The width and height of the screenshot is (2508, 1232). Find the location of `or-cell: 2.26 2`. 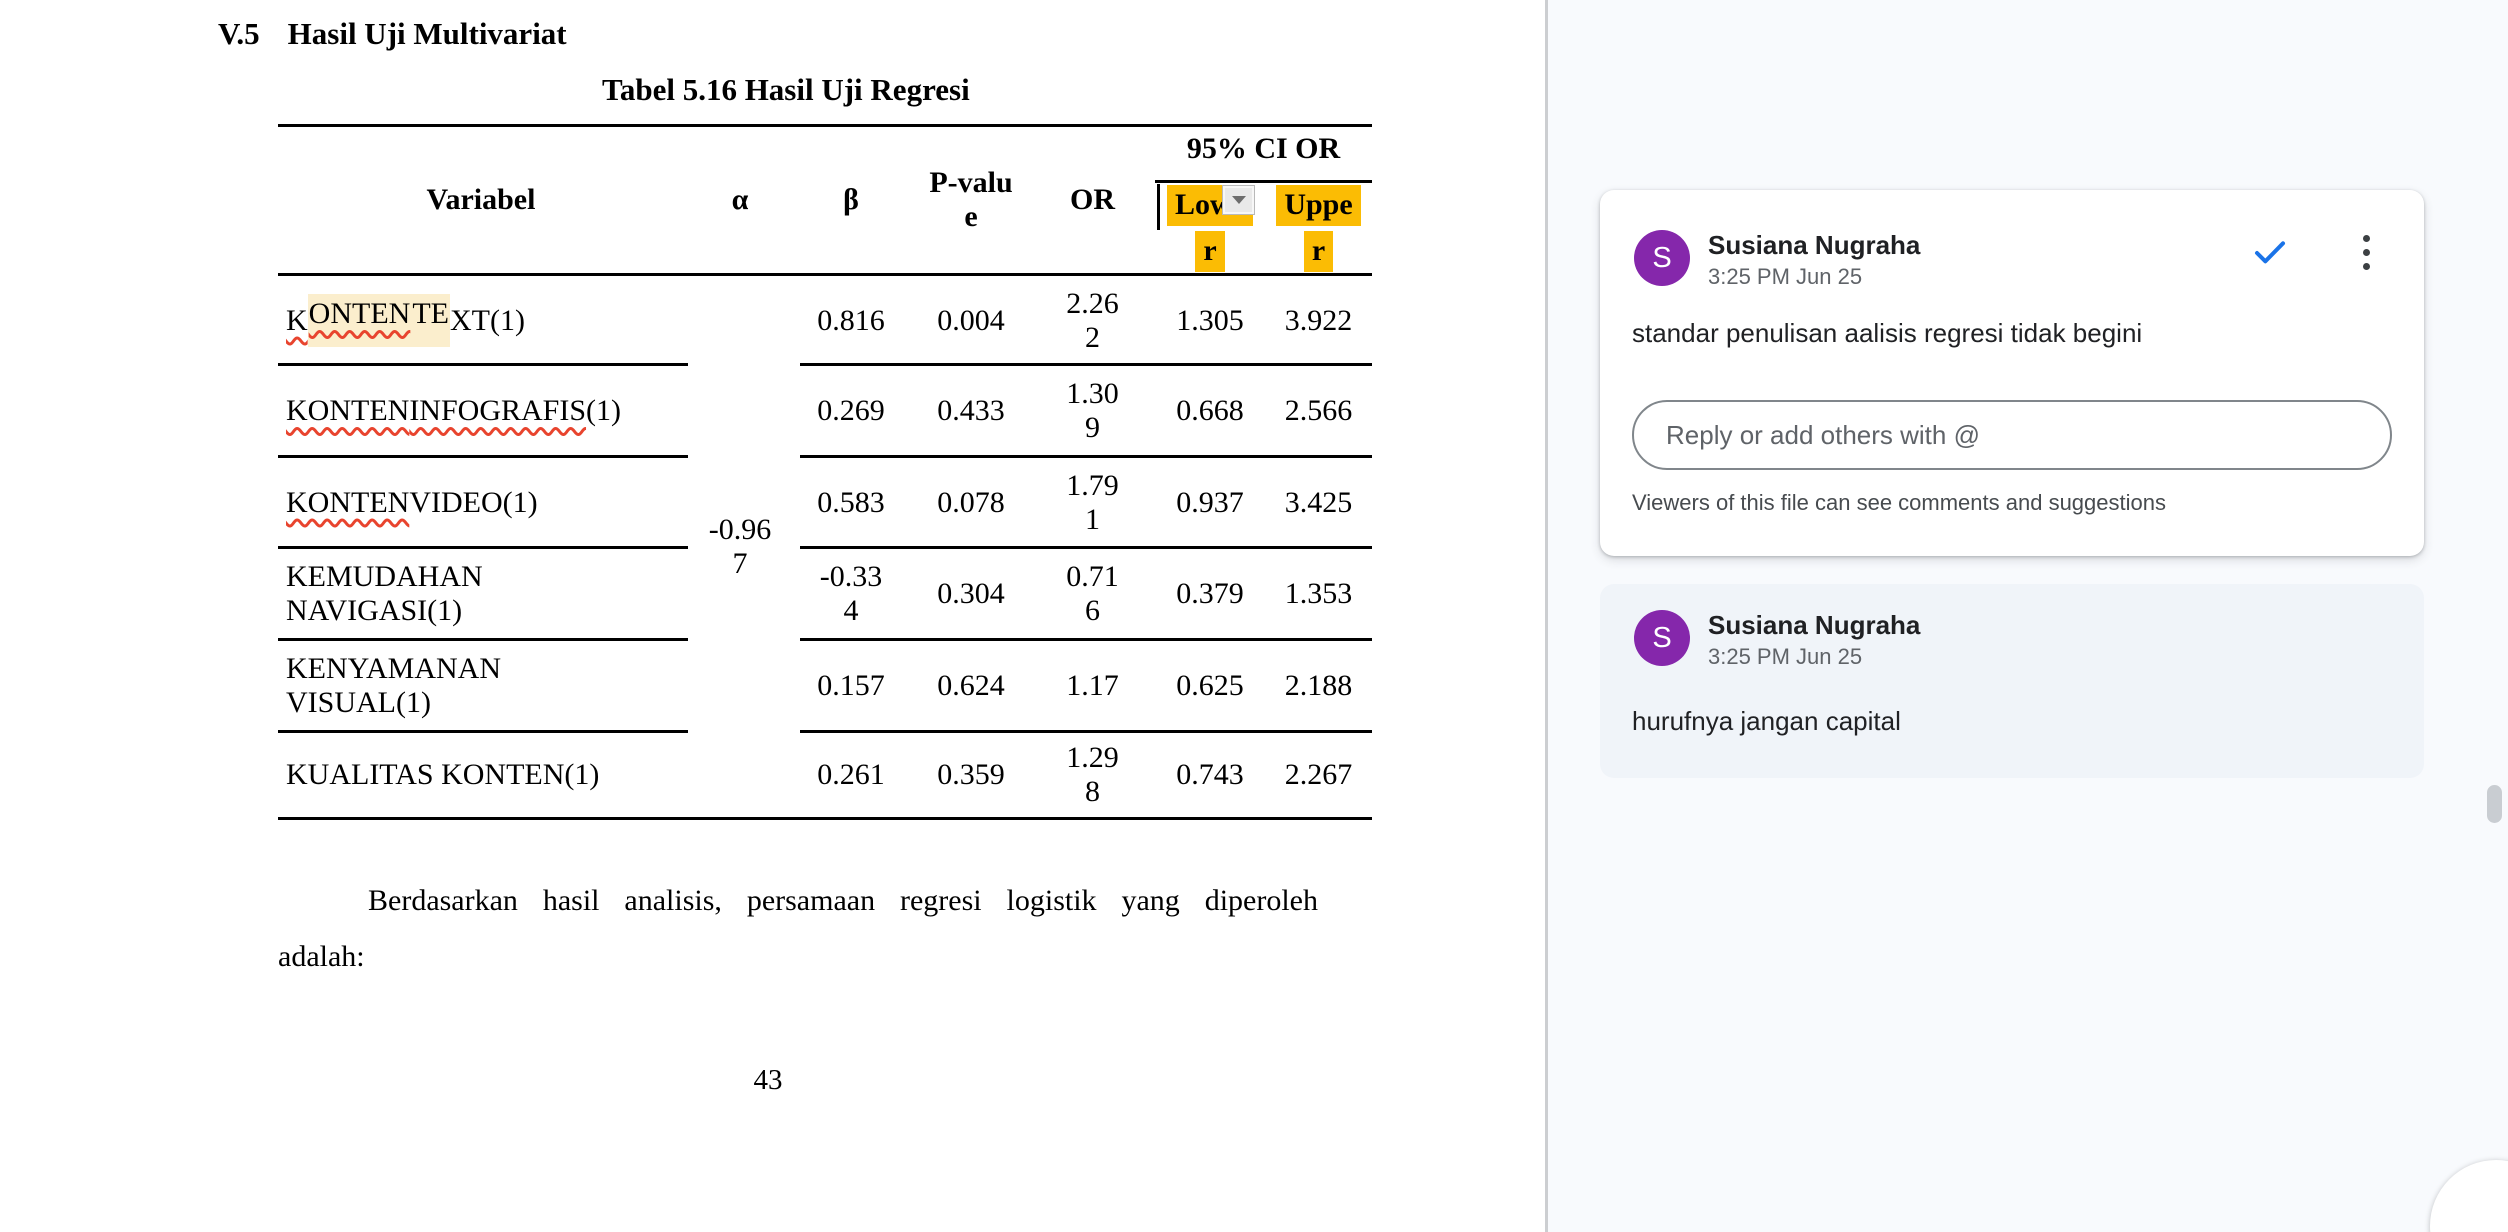

or-cell: 2.26 2 is located at coordinates (1092, 320).